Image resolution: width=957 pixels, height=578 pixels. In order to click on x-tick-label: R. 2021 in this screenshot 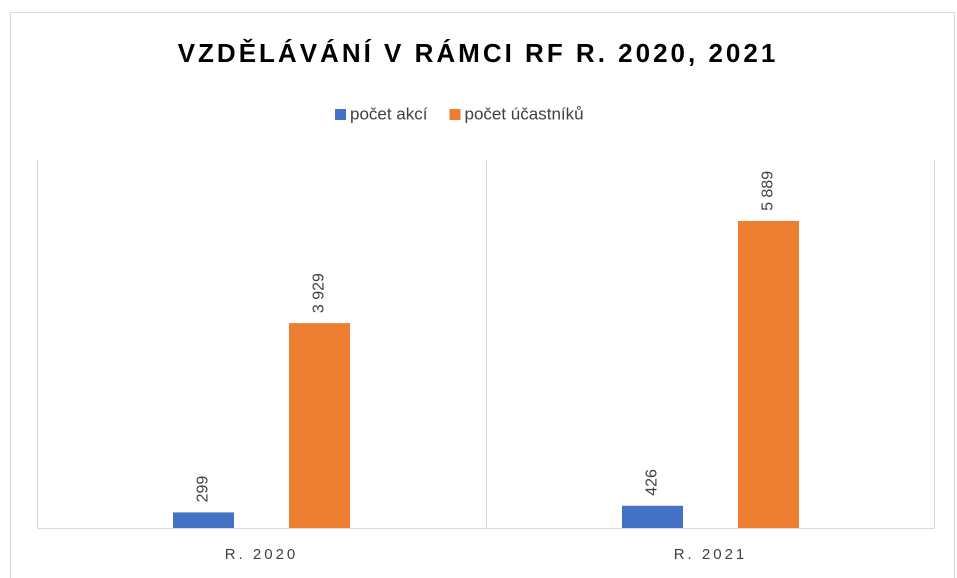, I will do `click(711, 554)`.